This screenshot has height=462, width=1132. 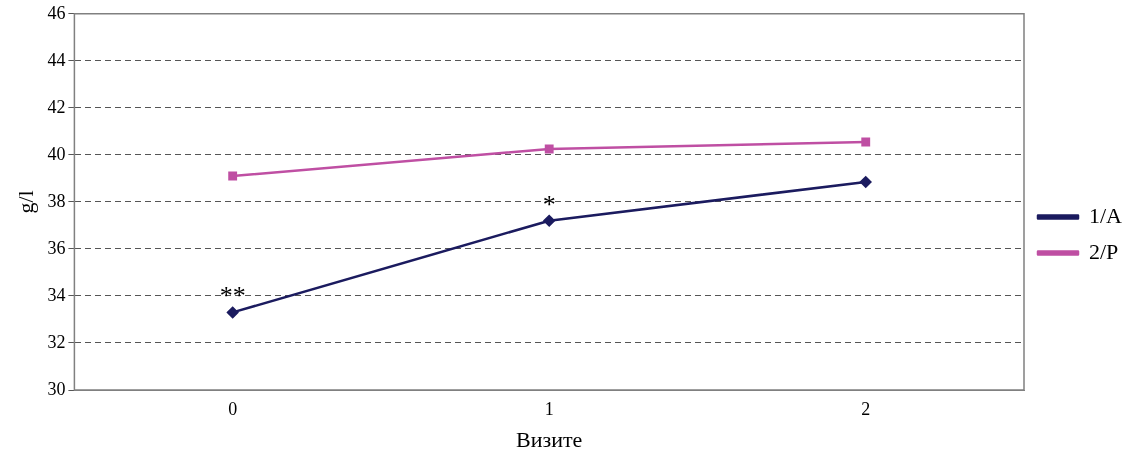 I want to click on annotation: **, so click(x=232, y=296).